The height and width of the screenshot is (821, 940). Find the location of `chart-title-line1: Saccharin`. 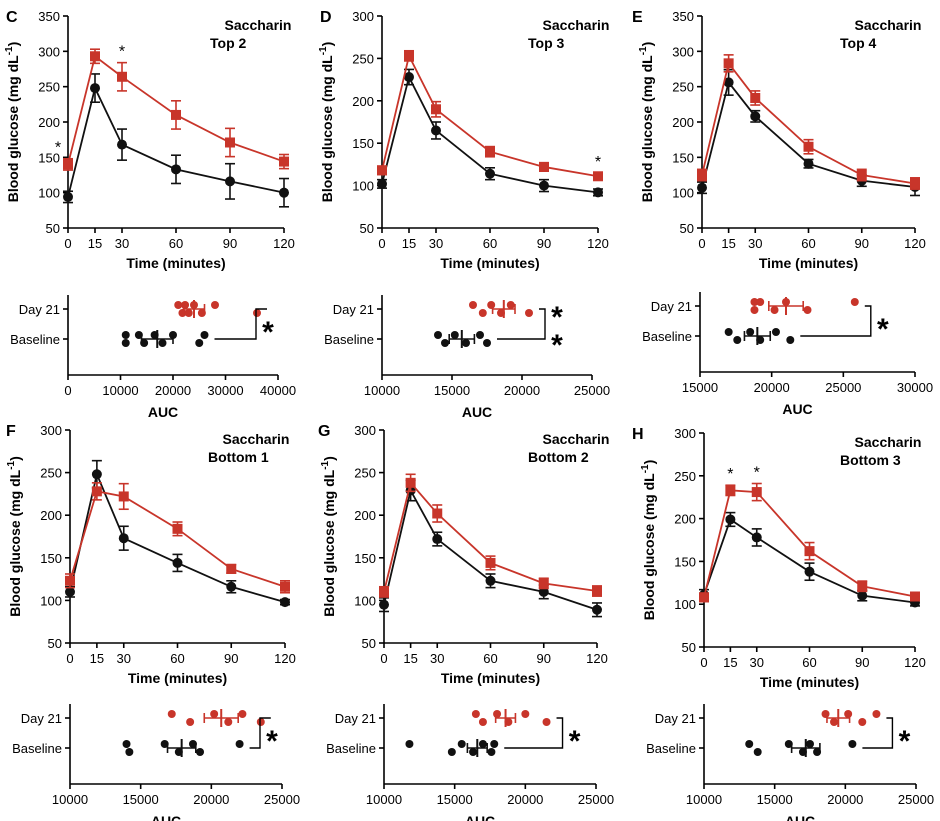

chart-title-line1: Saccharin is located at coordinates (576, 439).